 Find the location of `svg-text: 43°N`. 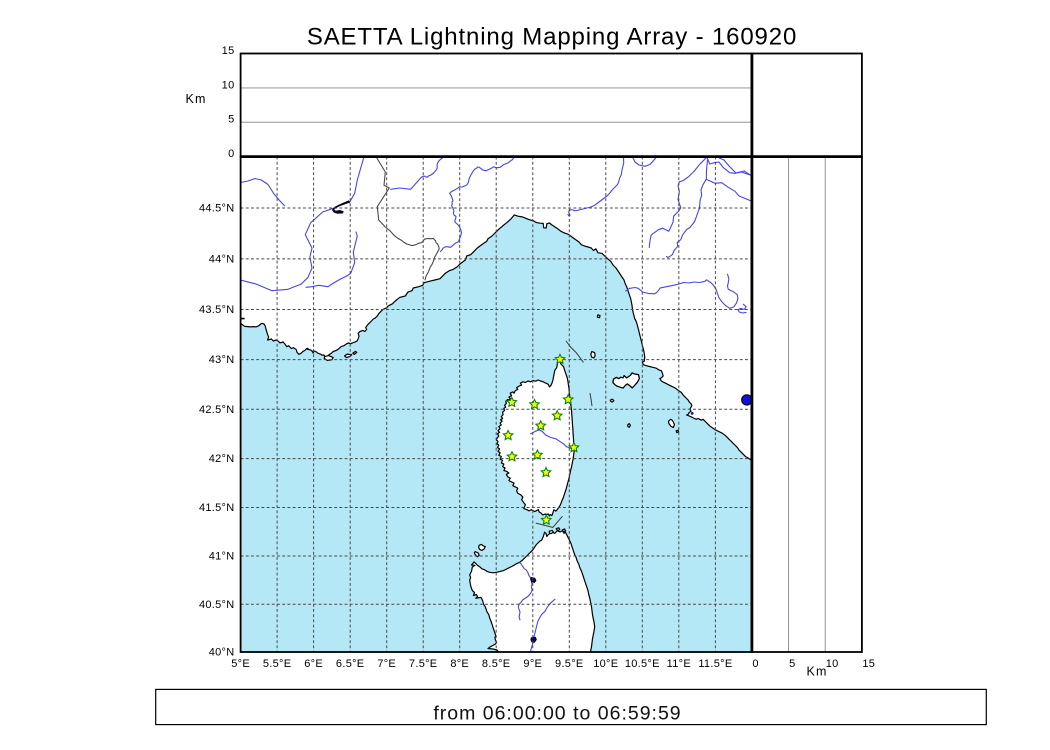

svg-text: 43°N is located at coordinates (222, 360).